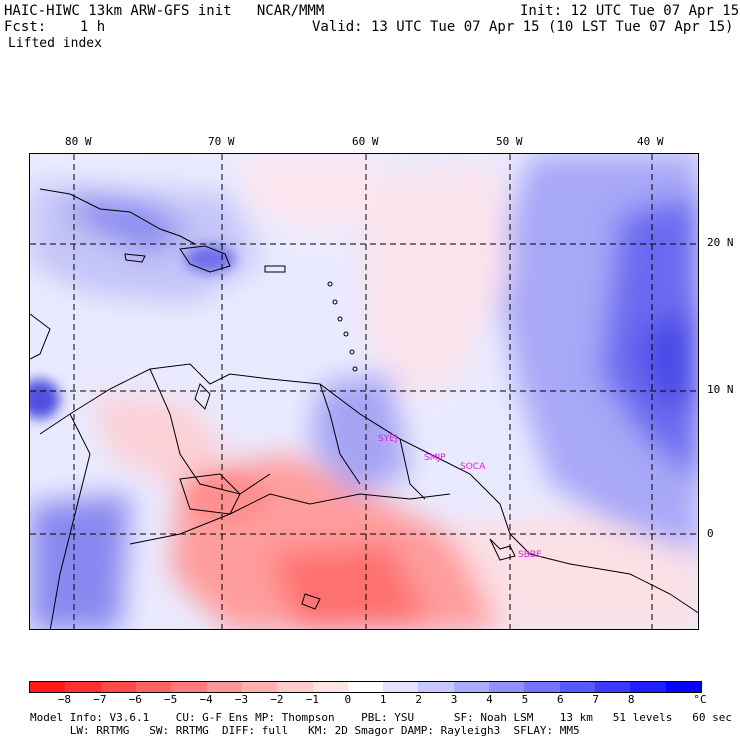  Describe the element at coordinates (241, 699) in the screenshot. I see `colorbar-tick-label: −3` at that location.